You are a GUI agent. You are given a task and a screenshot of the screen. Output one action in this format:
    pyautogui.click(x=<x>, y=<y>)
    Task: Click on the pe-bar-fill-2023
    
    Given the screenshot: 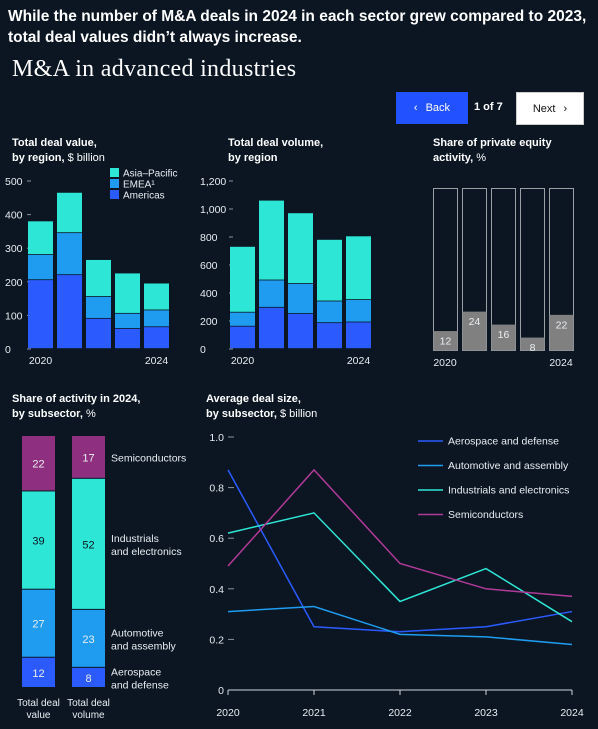 What is the action you would take?
    pyautogui.click(x=532, y=344)
    